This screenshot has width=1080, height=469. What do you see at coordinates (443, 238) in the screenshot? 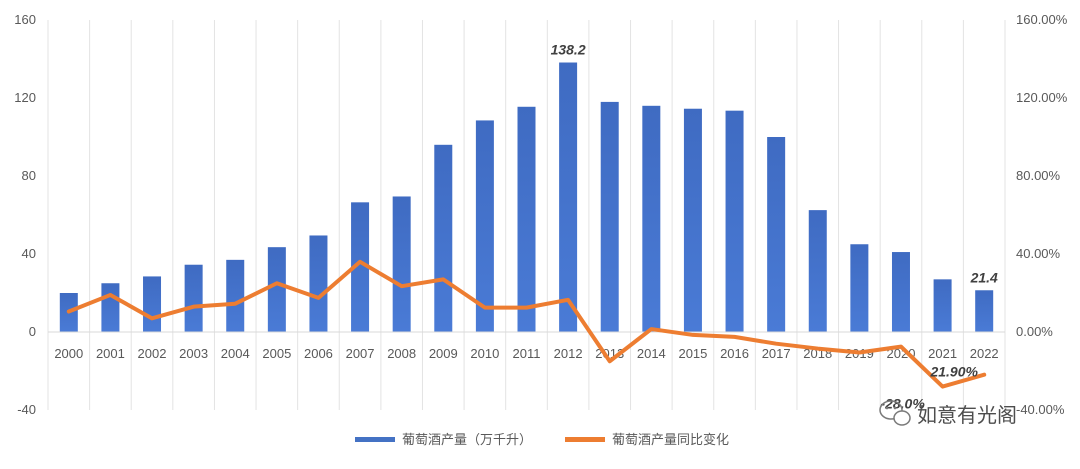
I see `bar-2009` at bounding box center [443, 238].